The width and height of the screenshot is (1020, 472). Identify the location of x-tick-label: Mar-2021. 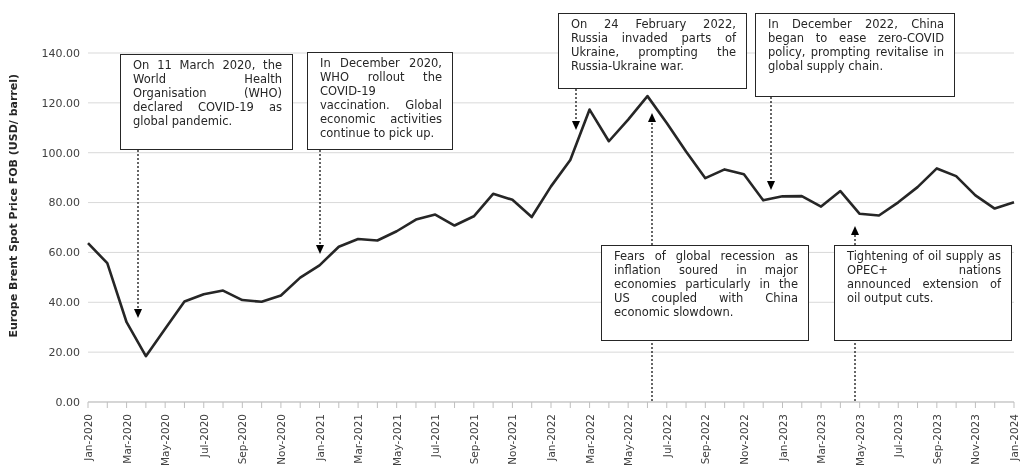
(358, 439).